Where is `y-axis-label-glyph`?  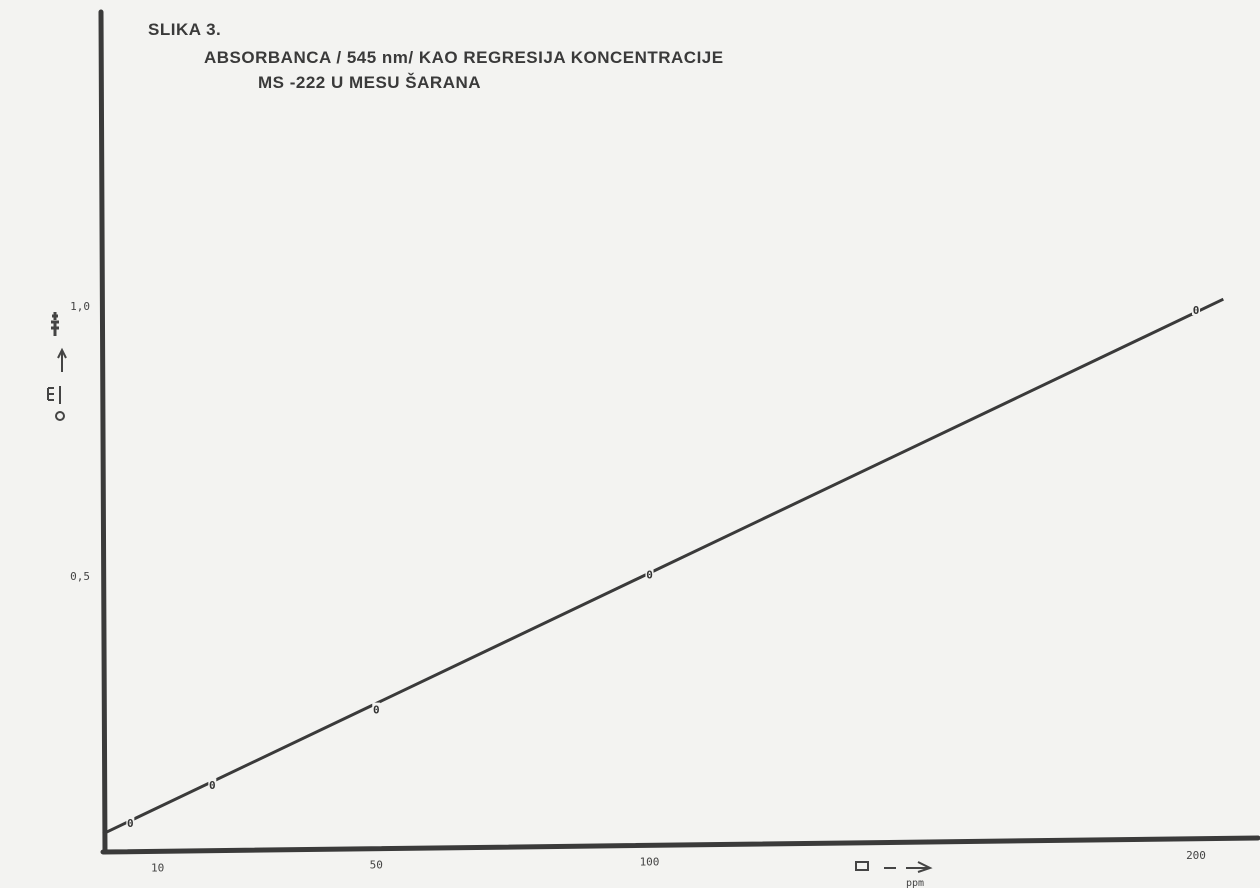 y-axis-label-glyph is located at coordinates (57, 366).